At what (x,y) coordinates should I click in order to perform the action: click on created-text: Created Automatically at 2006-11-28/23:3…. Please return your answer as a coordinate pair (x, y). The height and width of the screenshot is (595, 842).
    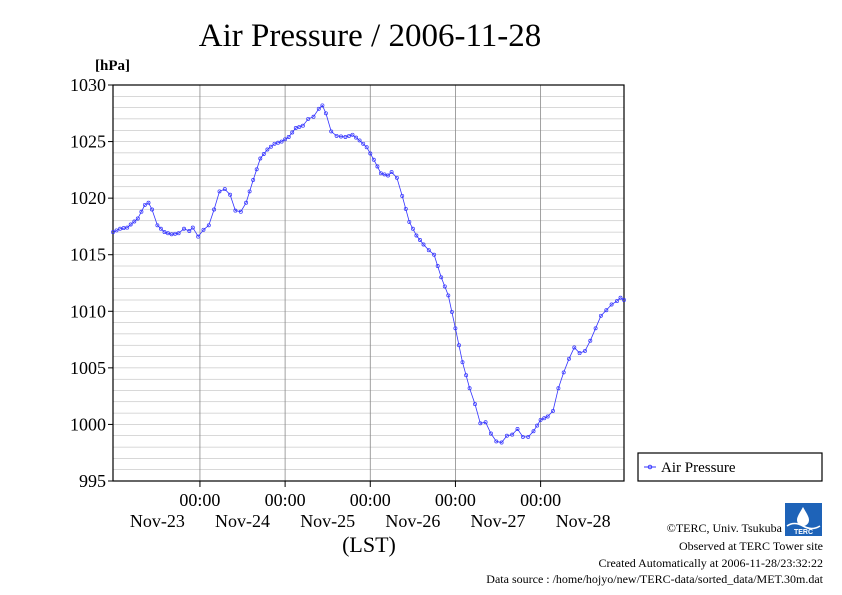
    Looking at the image, I should click on (710, 563).